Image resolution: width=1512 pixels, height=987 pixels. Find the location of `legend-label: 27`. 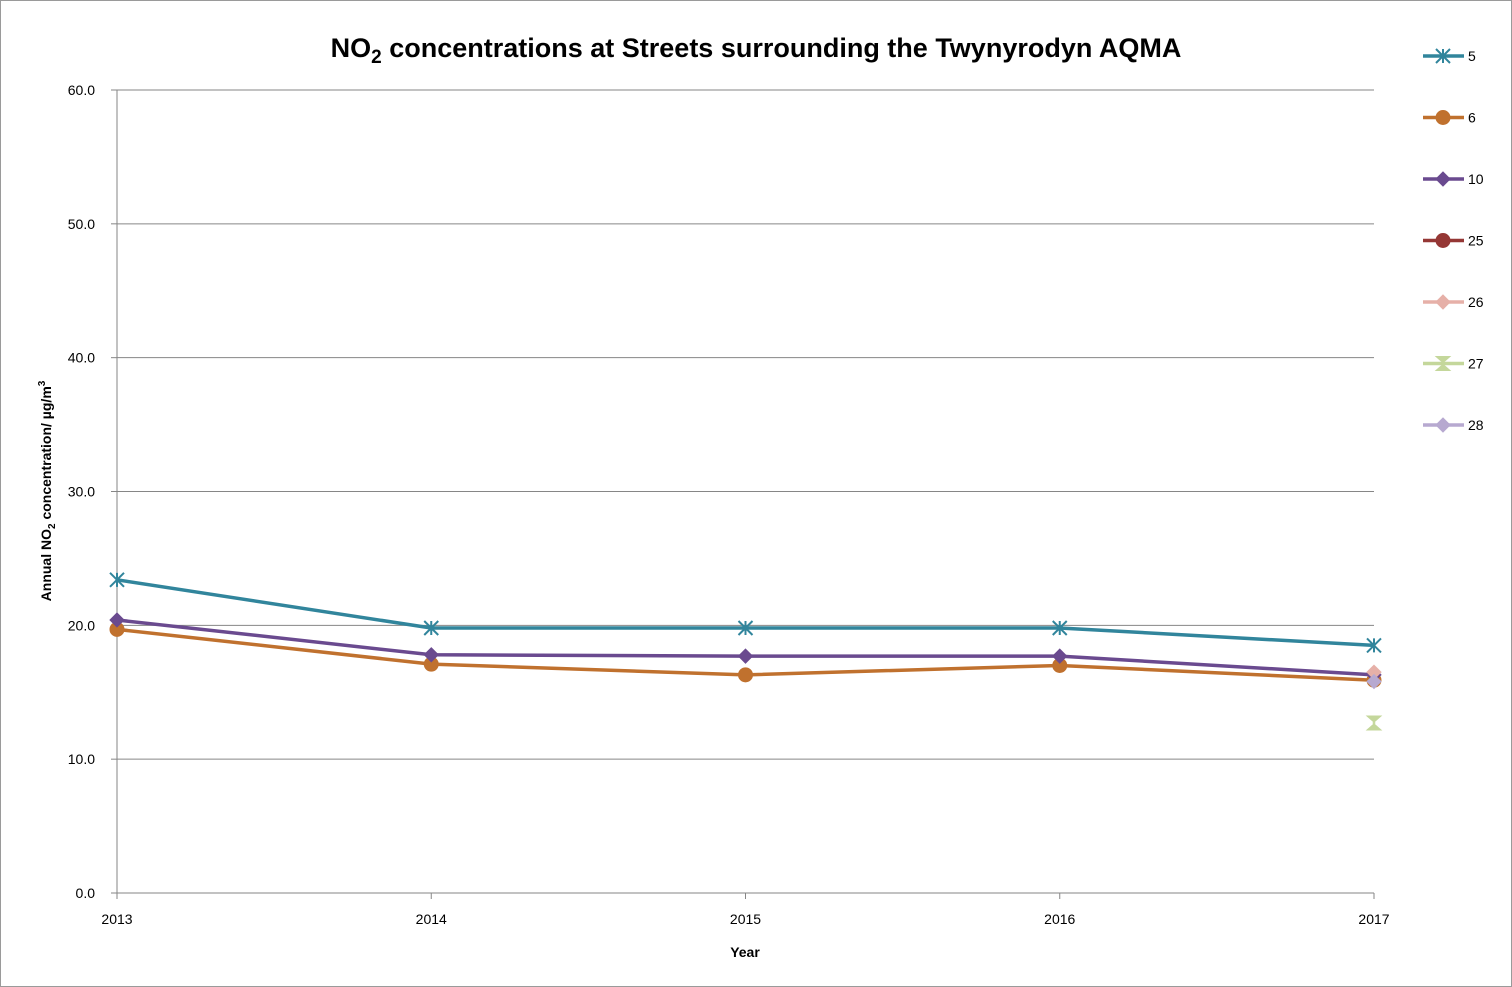

legend-label: 27 is located at coordinates (1476, 364).